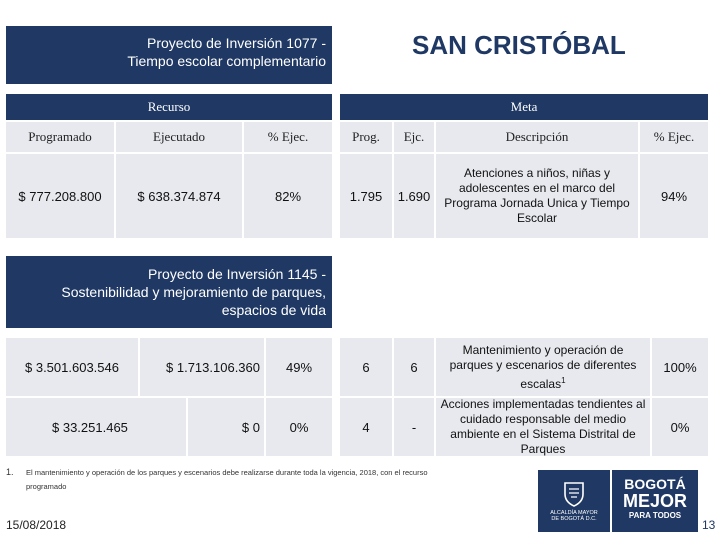 The height and width of the screenshot is (540, 720). Describe the element at coordinates (366, 137) in the screenshot. I see `col-prog: Prog.` at that location.